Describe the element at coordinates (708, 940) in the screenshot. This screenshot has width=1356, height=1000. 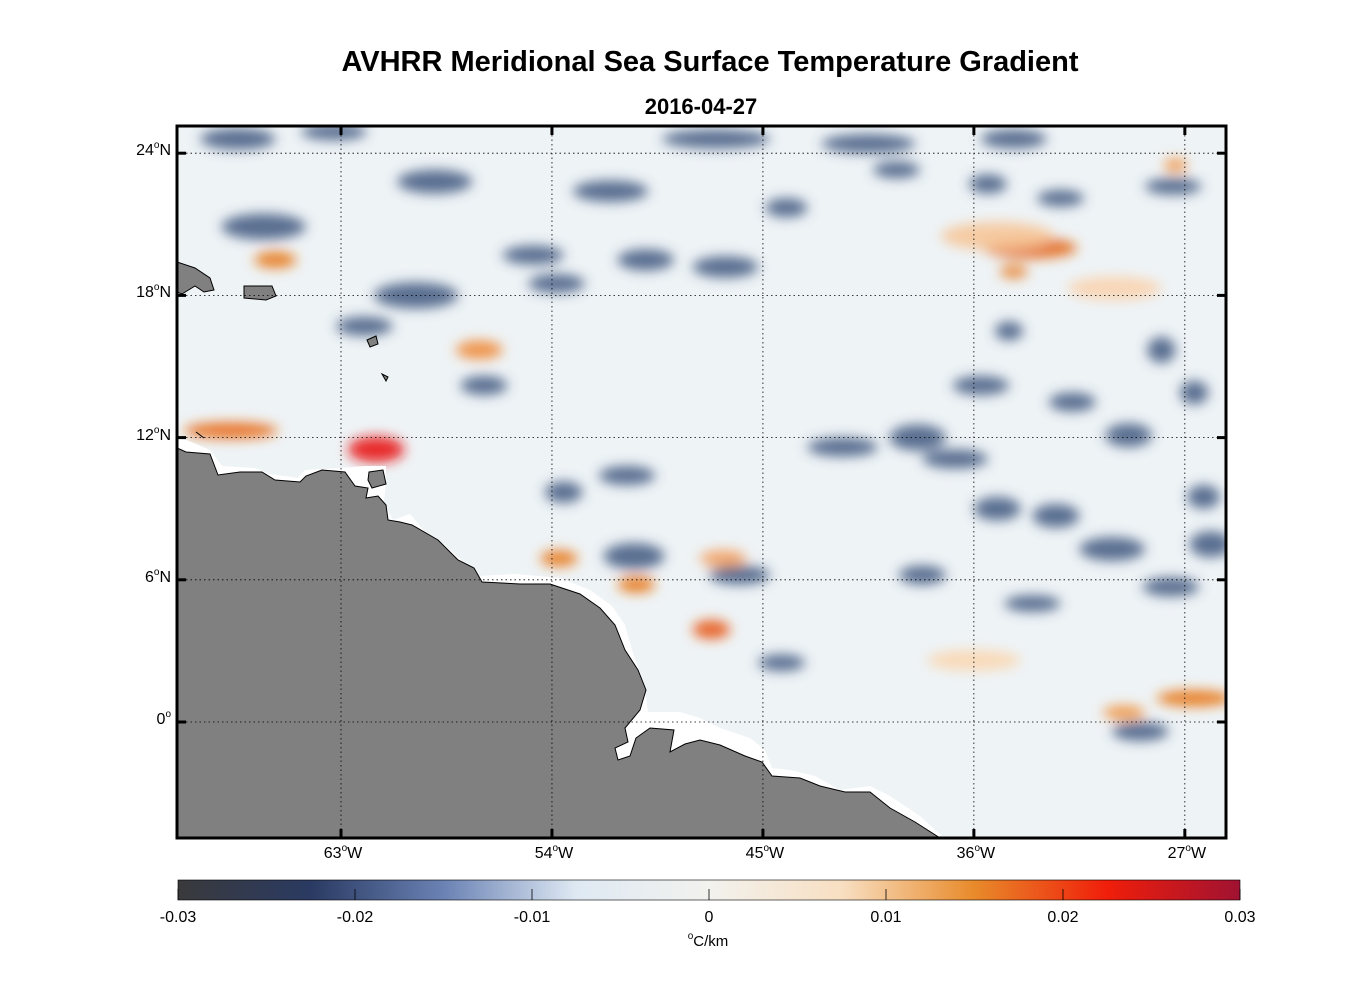
I see `colorbar-unit-label: oC/km` at that location.